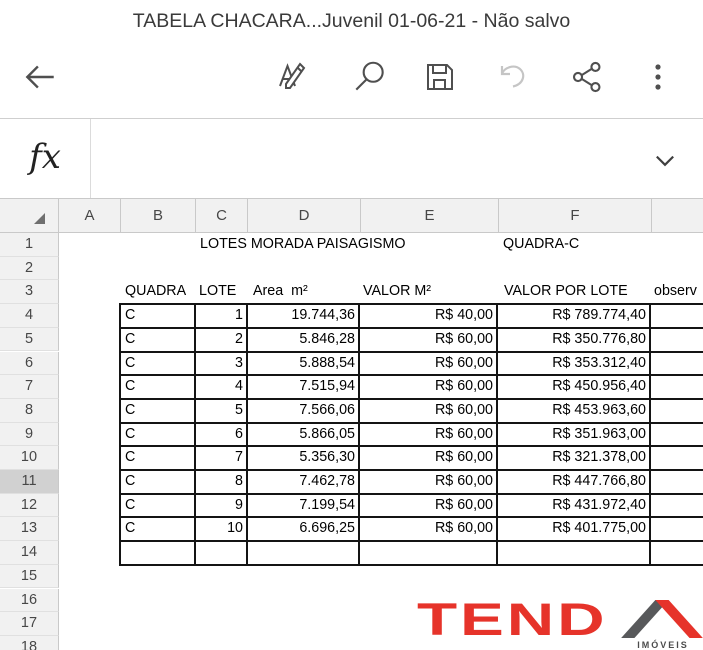  Describe the element at coordinates (294, 77) in the screenshot. I see `format-text-button` at that location.